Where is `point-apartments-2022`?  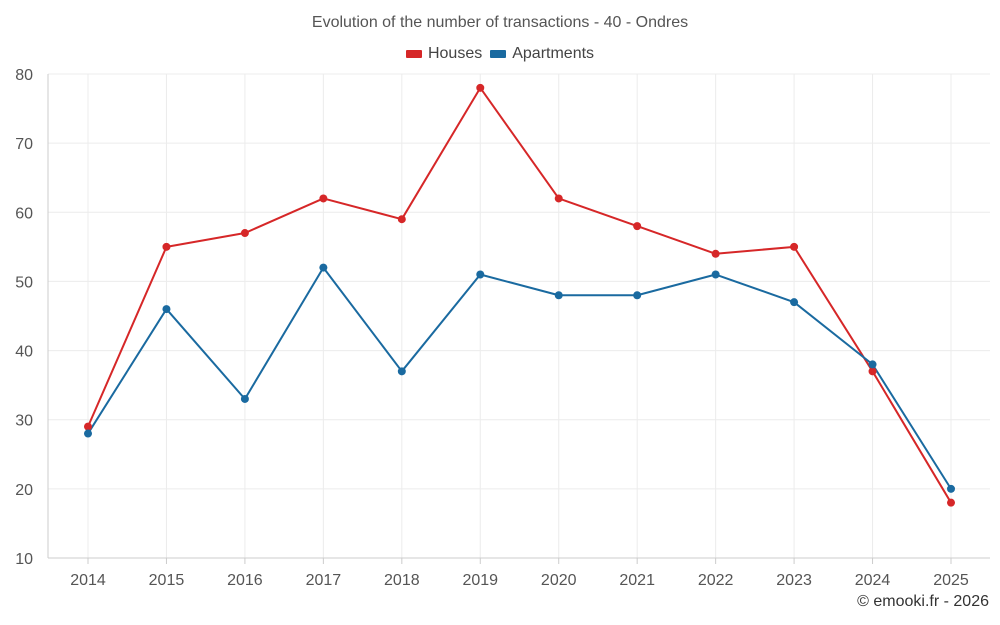
point-apartments-2022 is located at coordinates (715, 274).